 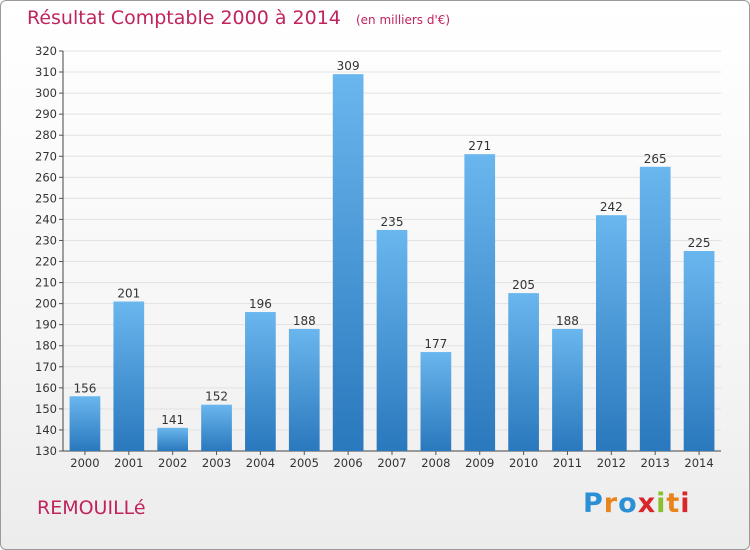 I want to click on logo-letter: r, so click(x=611, y=503).